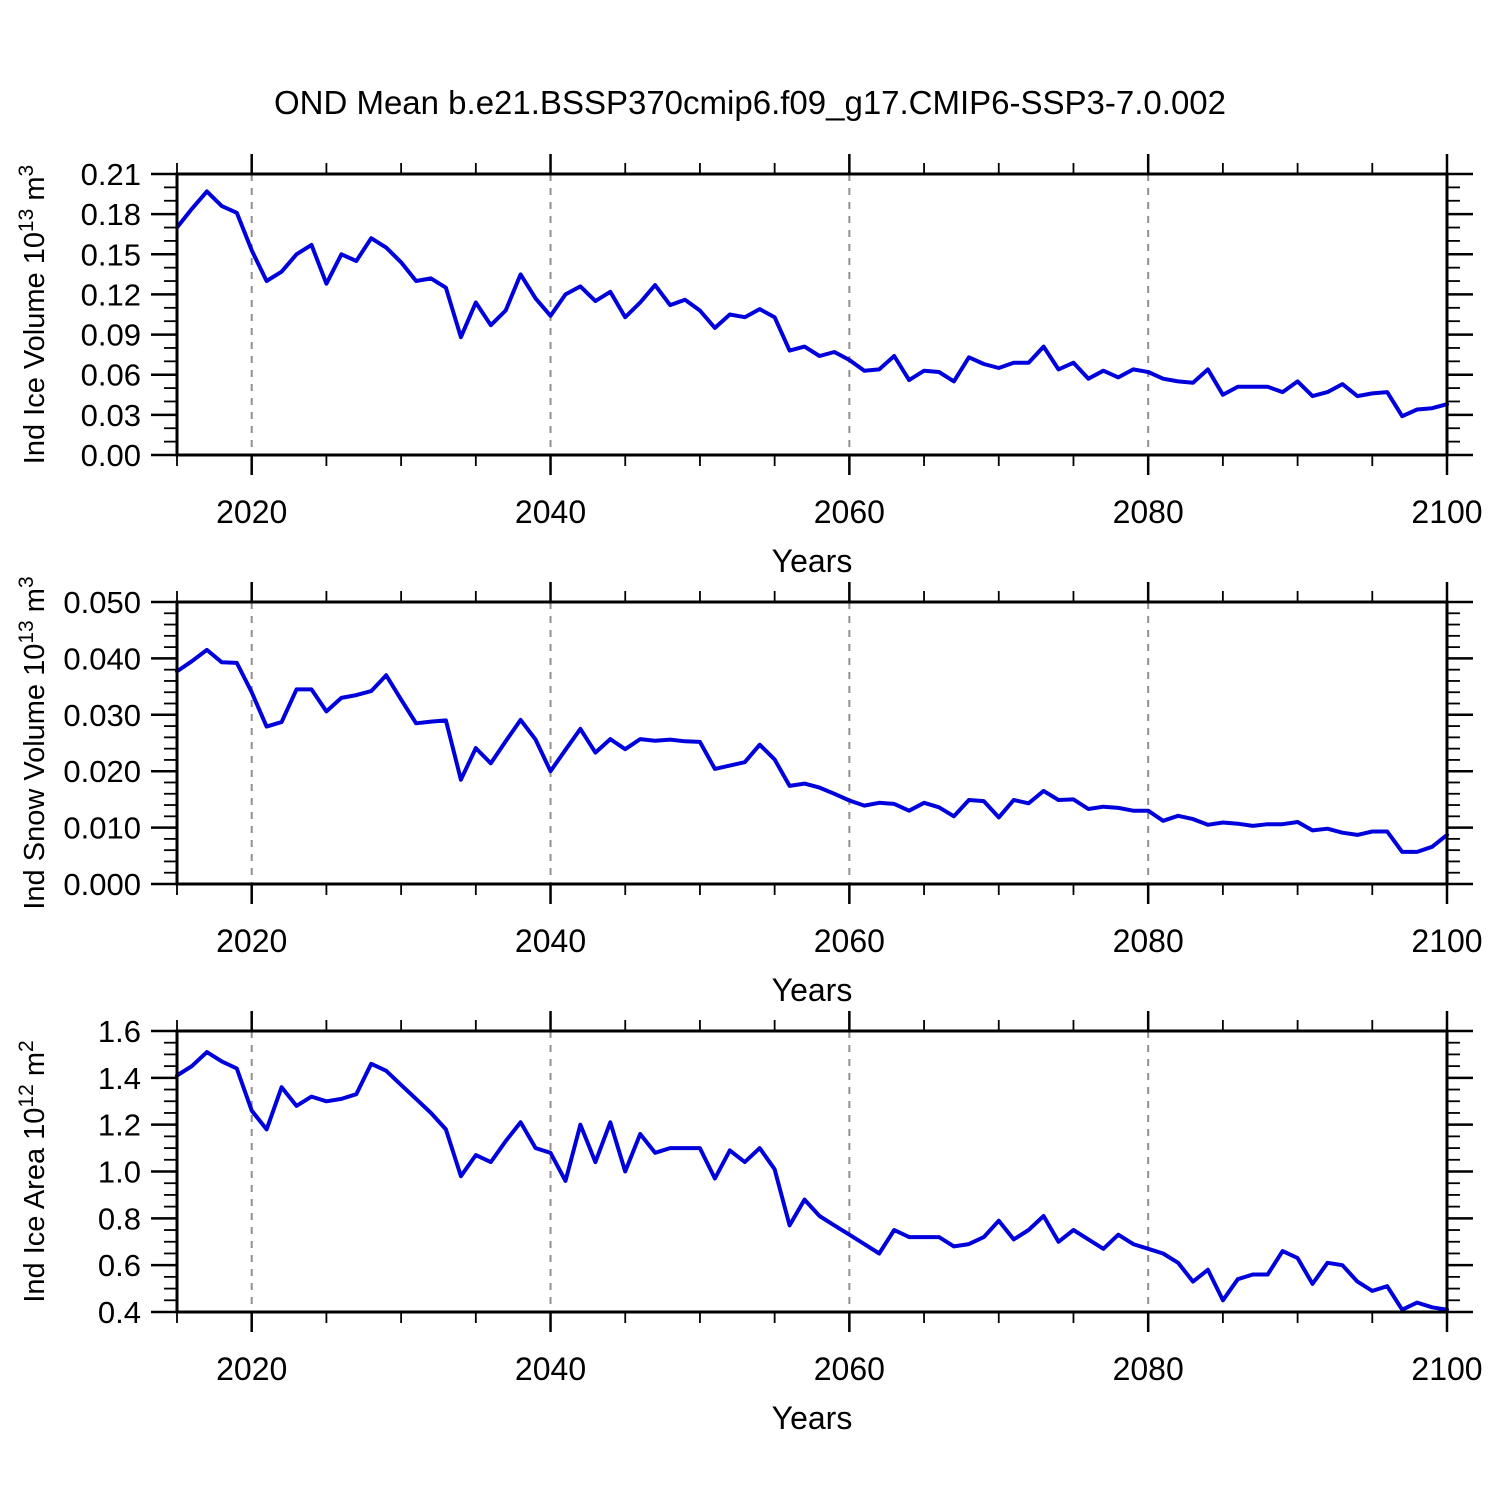 The height and width of the screenshot is (1505, 1500). What do you see at coordinates (33, 1171) in the screenshot?
I see `y-axis-label: Ind Ice Area 1012 m2` at bounding box center [33, 1171].